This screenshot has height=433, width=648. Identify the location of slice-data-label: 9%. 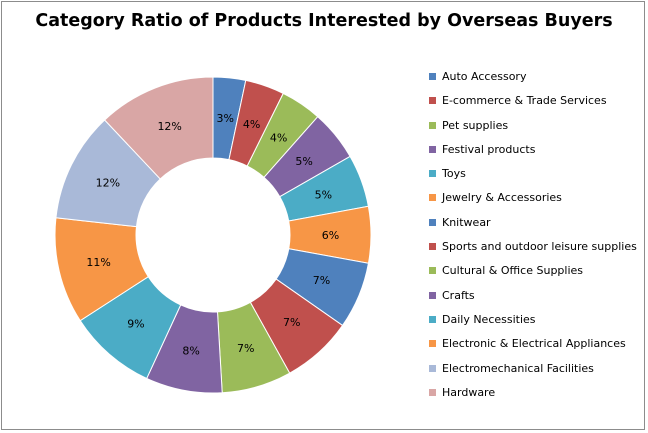
(135, 324).